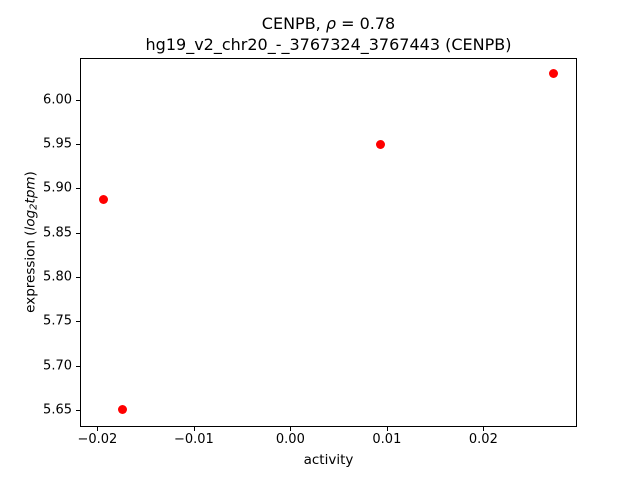  What do you see at coordinates (57, 410) in the screenshot?
I see `y-tick-label: 5.65` at bounding box center [57, 410].